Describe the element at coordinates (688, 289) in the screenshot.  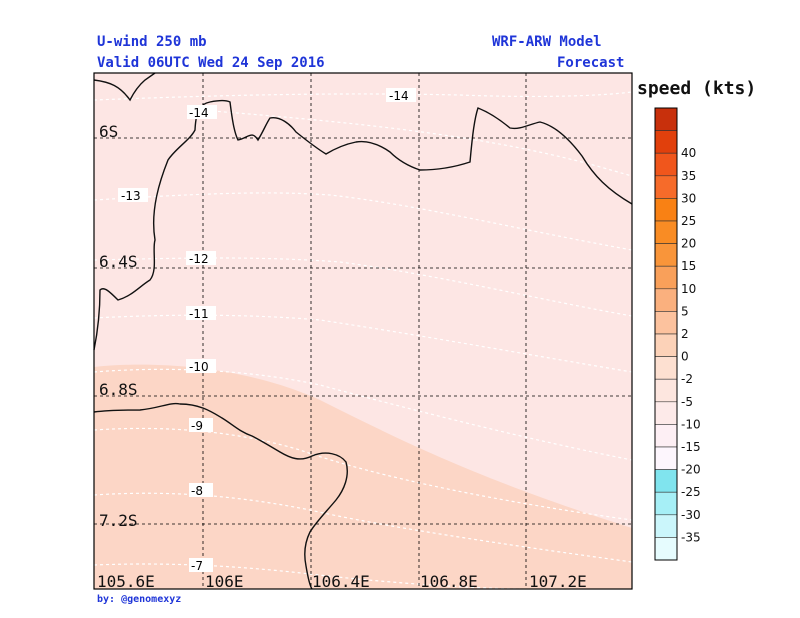
I see `legend-tick-label: 10` at that location.